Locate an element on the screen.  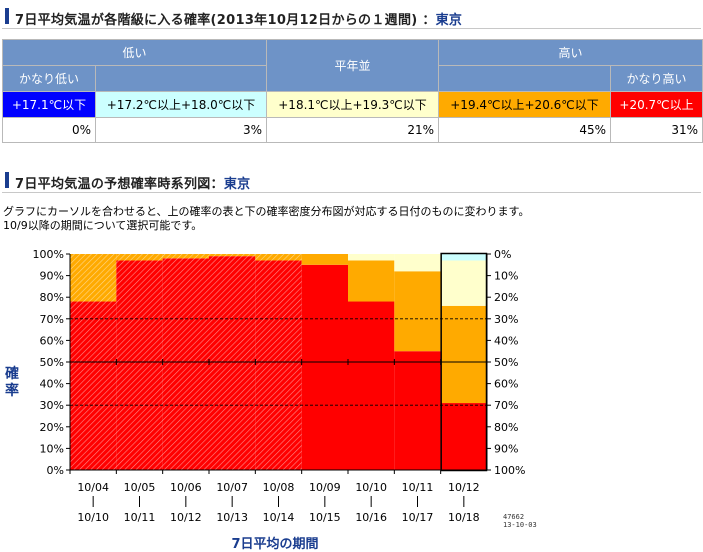
much-high-header: かなり高い is located at coordinates (656, 78).